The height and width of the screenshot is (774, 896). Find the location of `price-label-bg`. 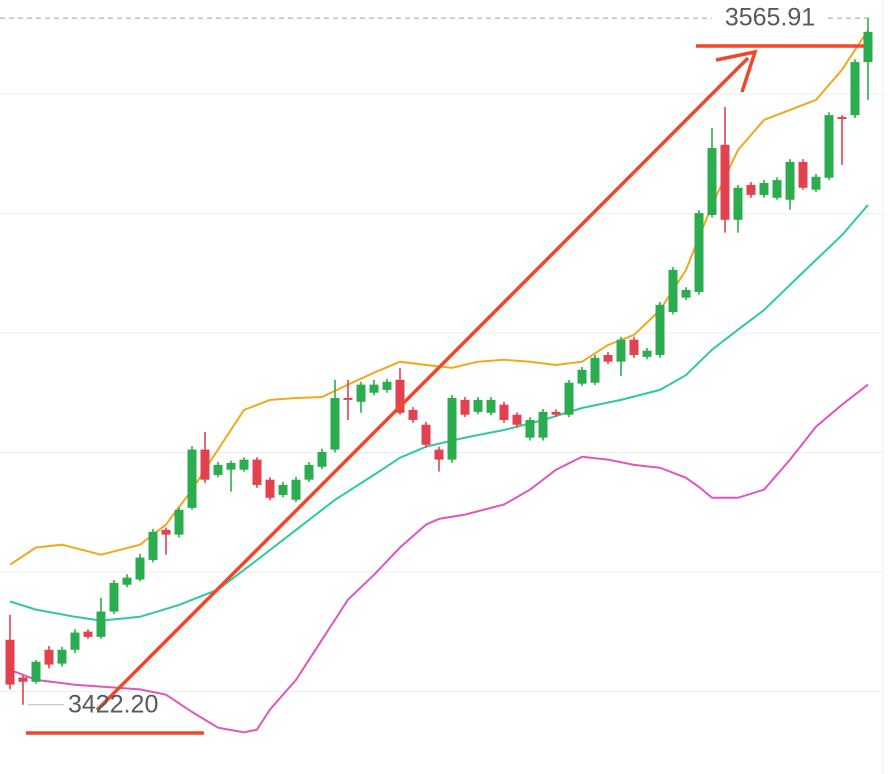

price-label-bg is located at coordinates (770, 18).